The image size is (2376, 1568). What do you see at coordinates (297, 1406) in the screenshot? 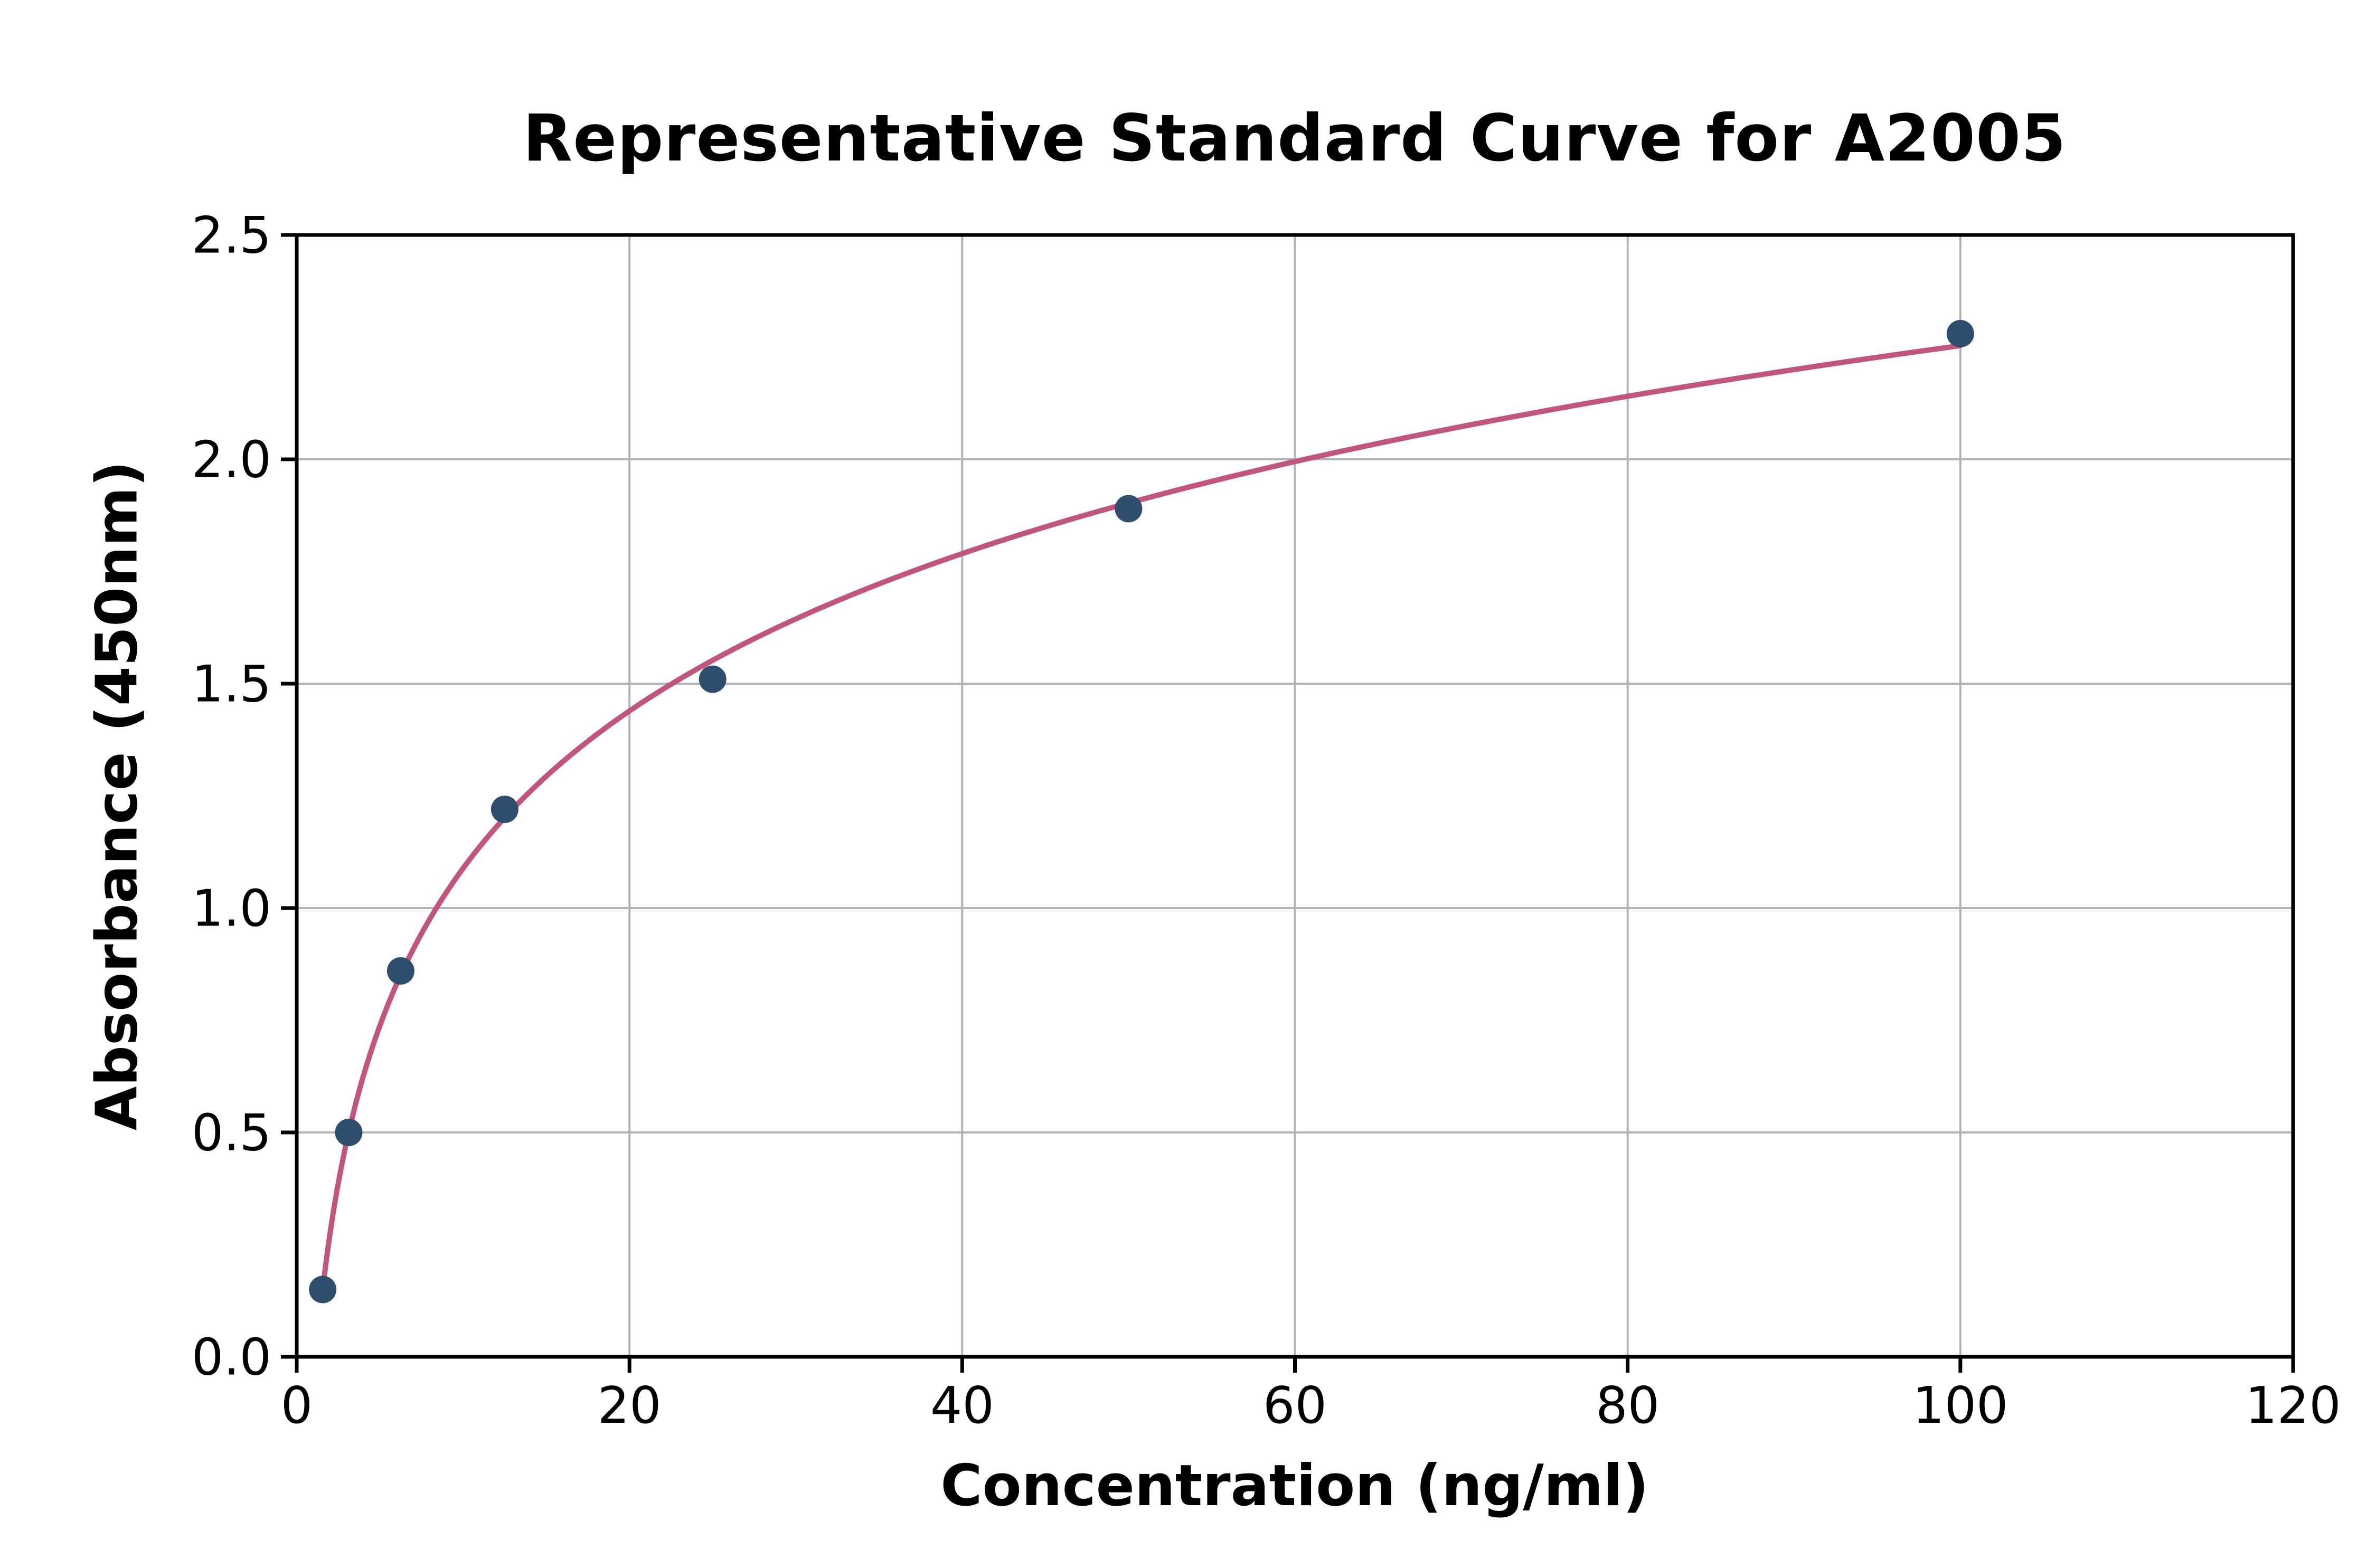
I see `x-tick-label: 0` at bounding box center [297, 1406].